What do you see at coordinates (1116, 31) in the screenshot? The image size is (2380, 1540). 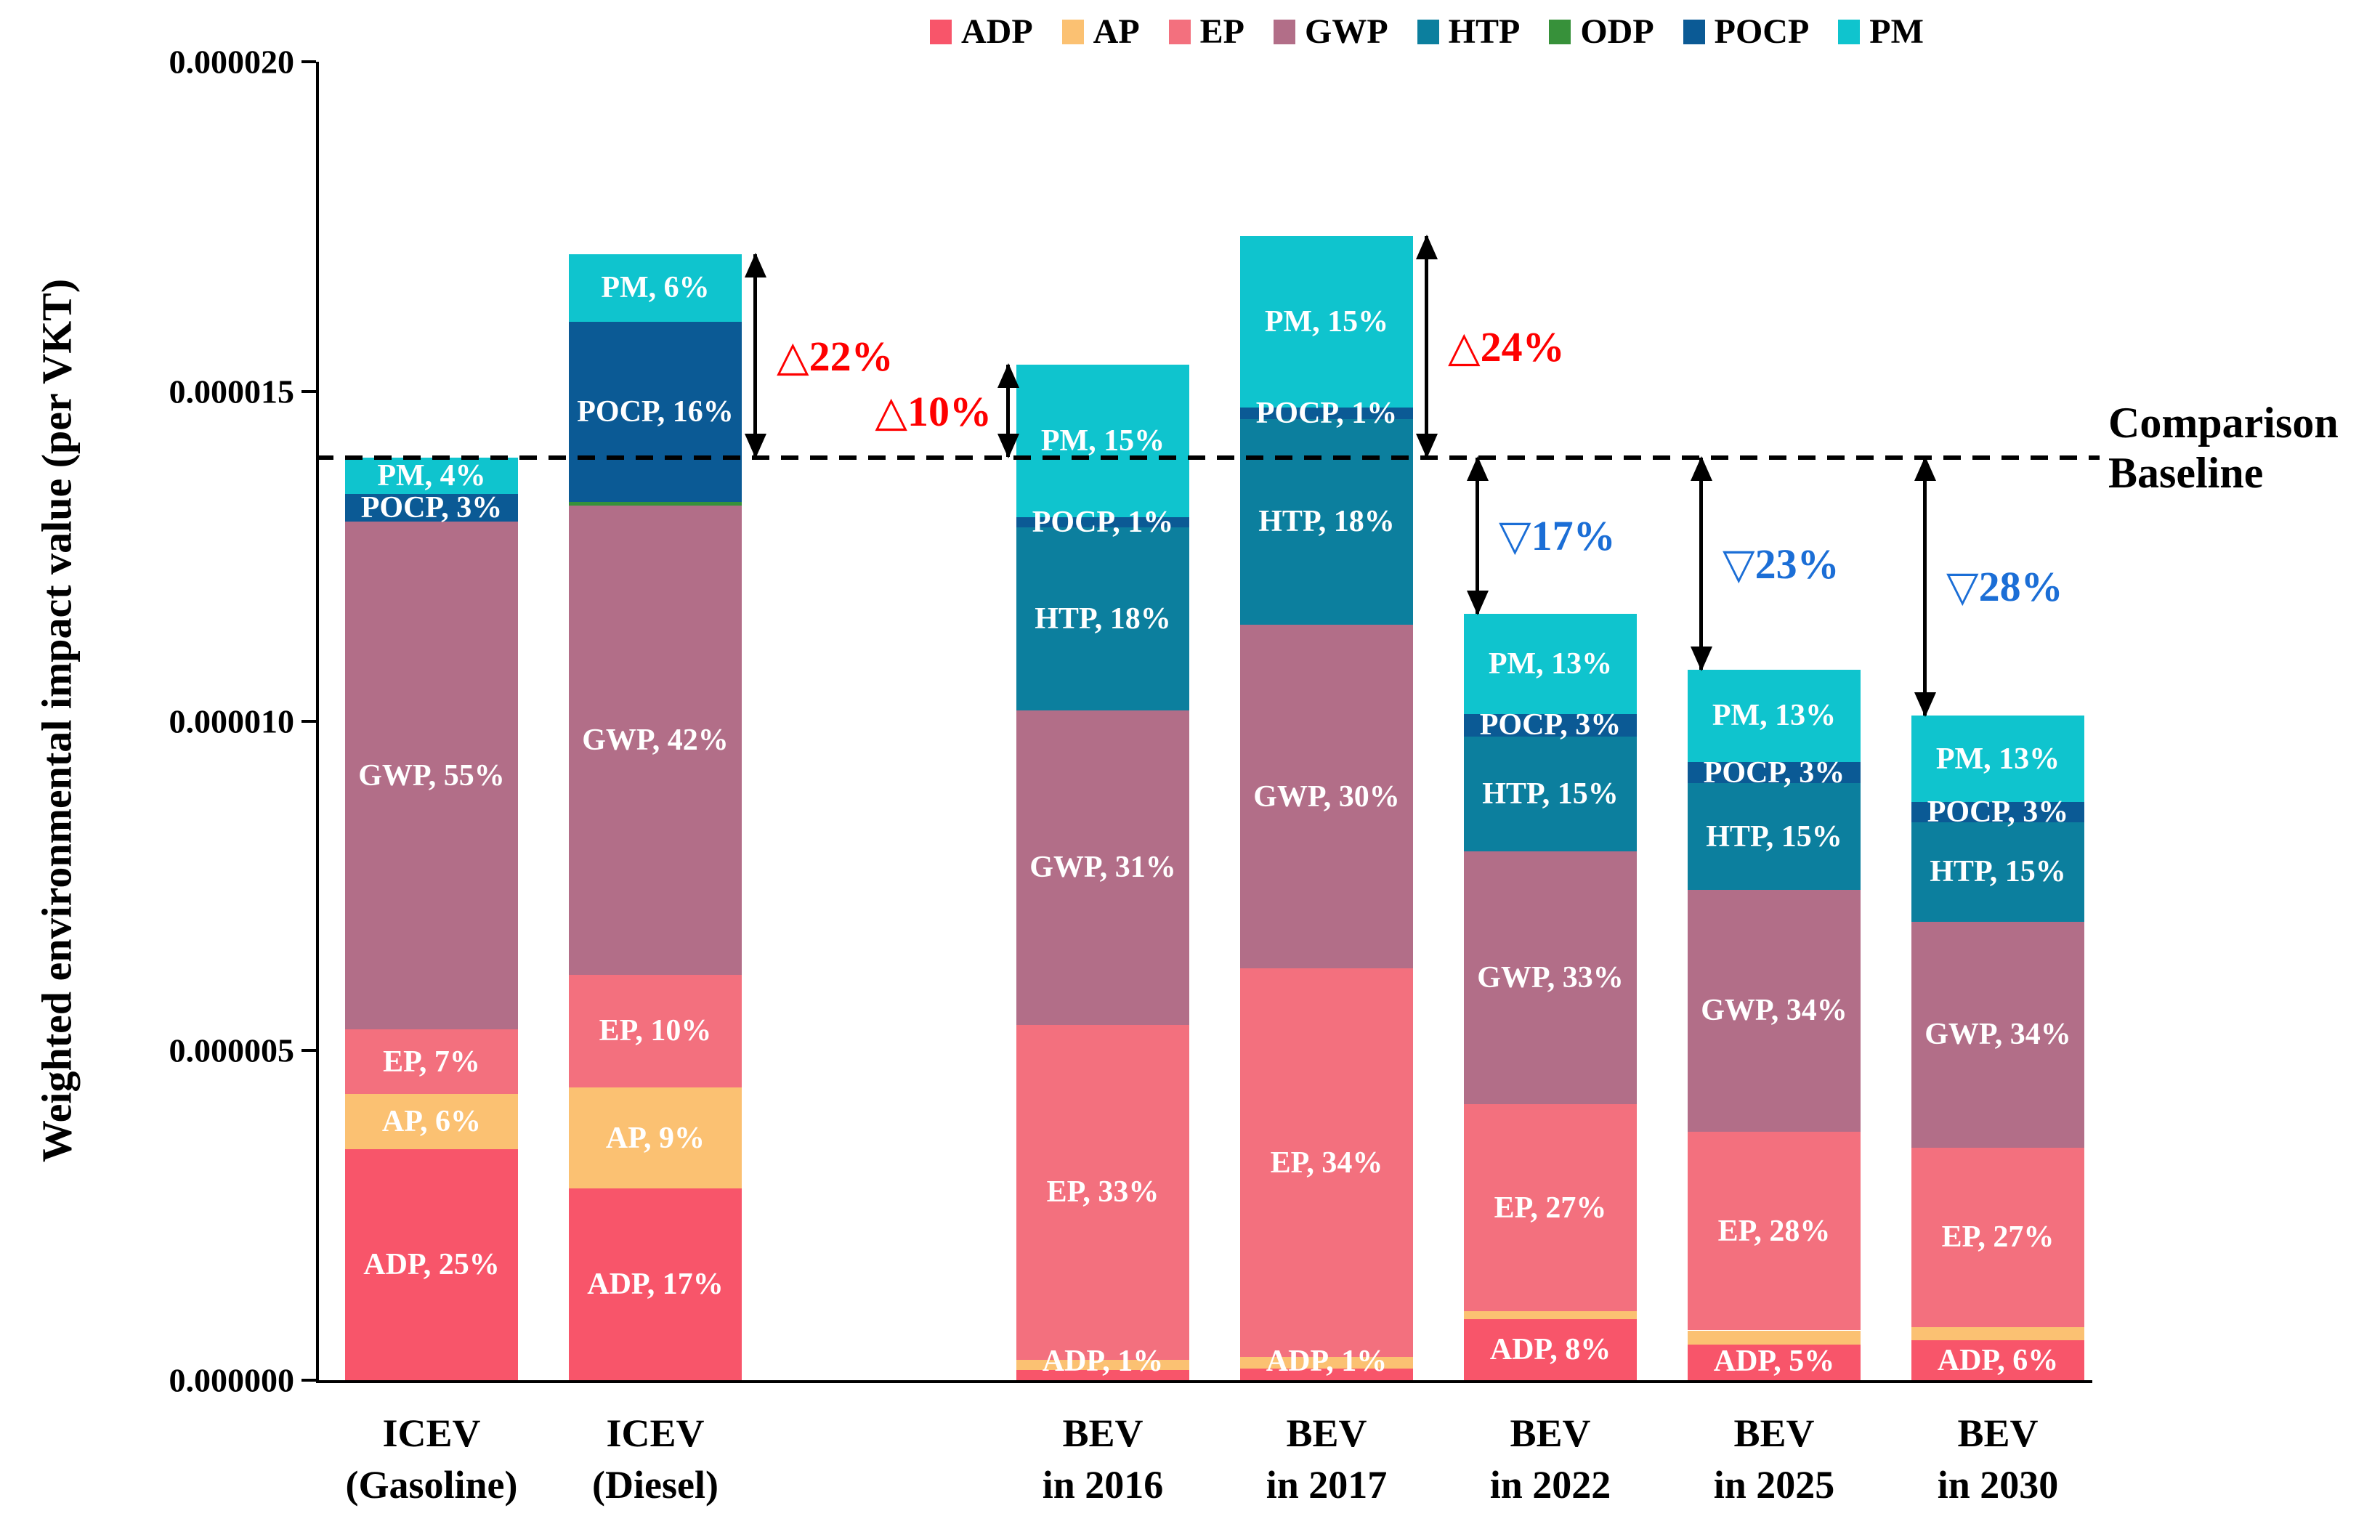 I see `legend-label-ap: AP` at bounding box center [1116, 31].